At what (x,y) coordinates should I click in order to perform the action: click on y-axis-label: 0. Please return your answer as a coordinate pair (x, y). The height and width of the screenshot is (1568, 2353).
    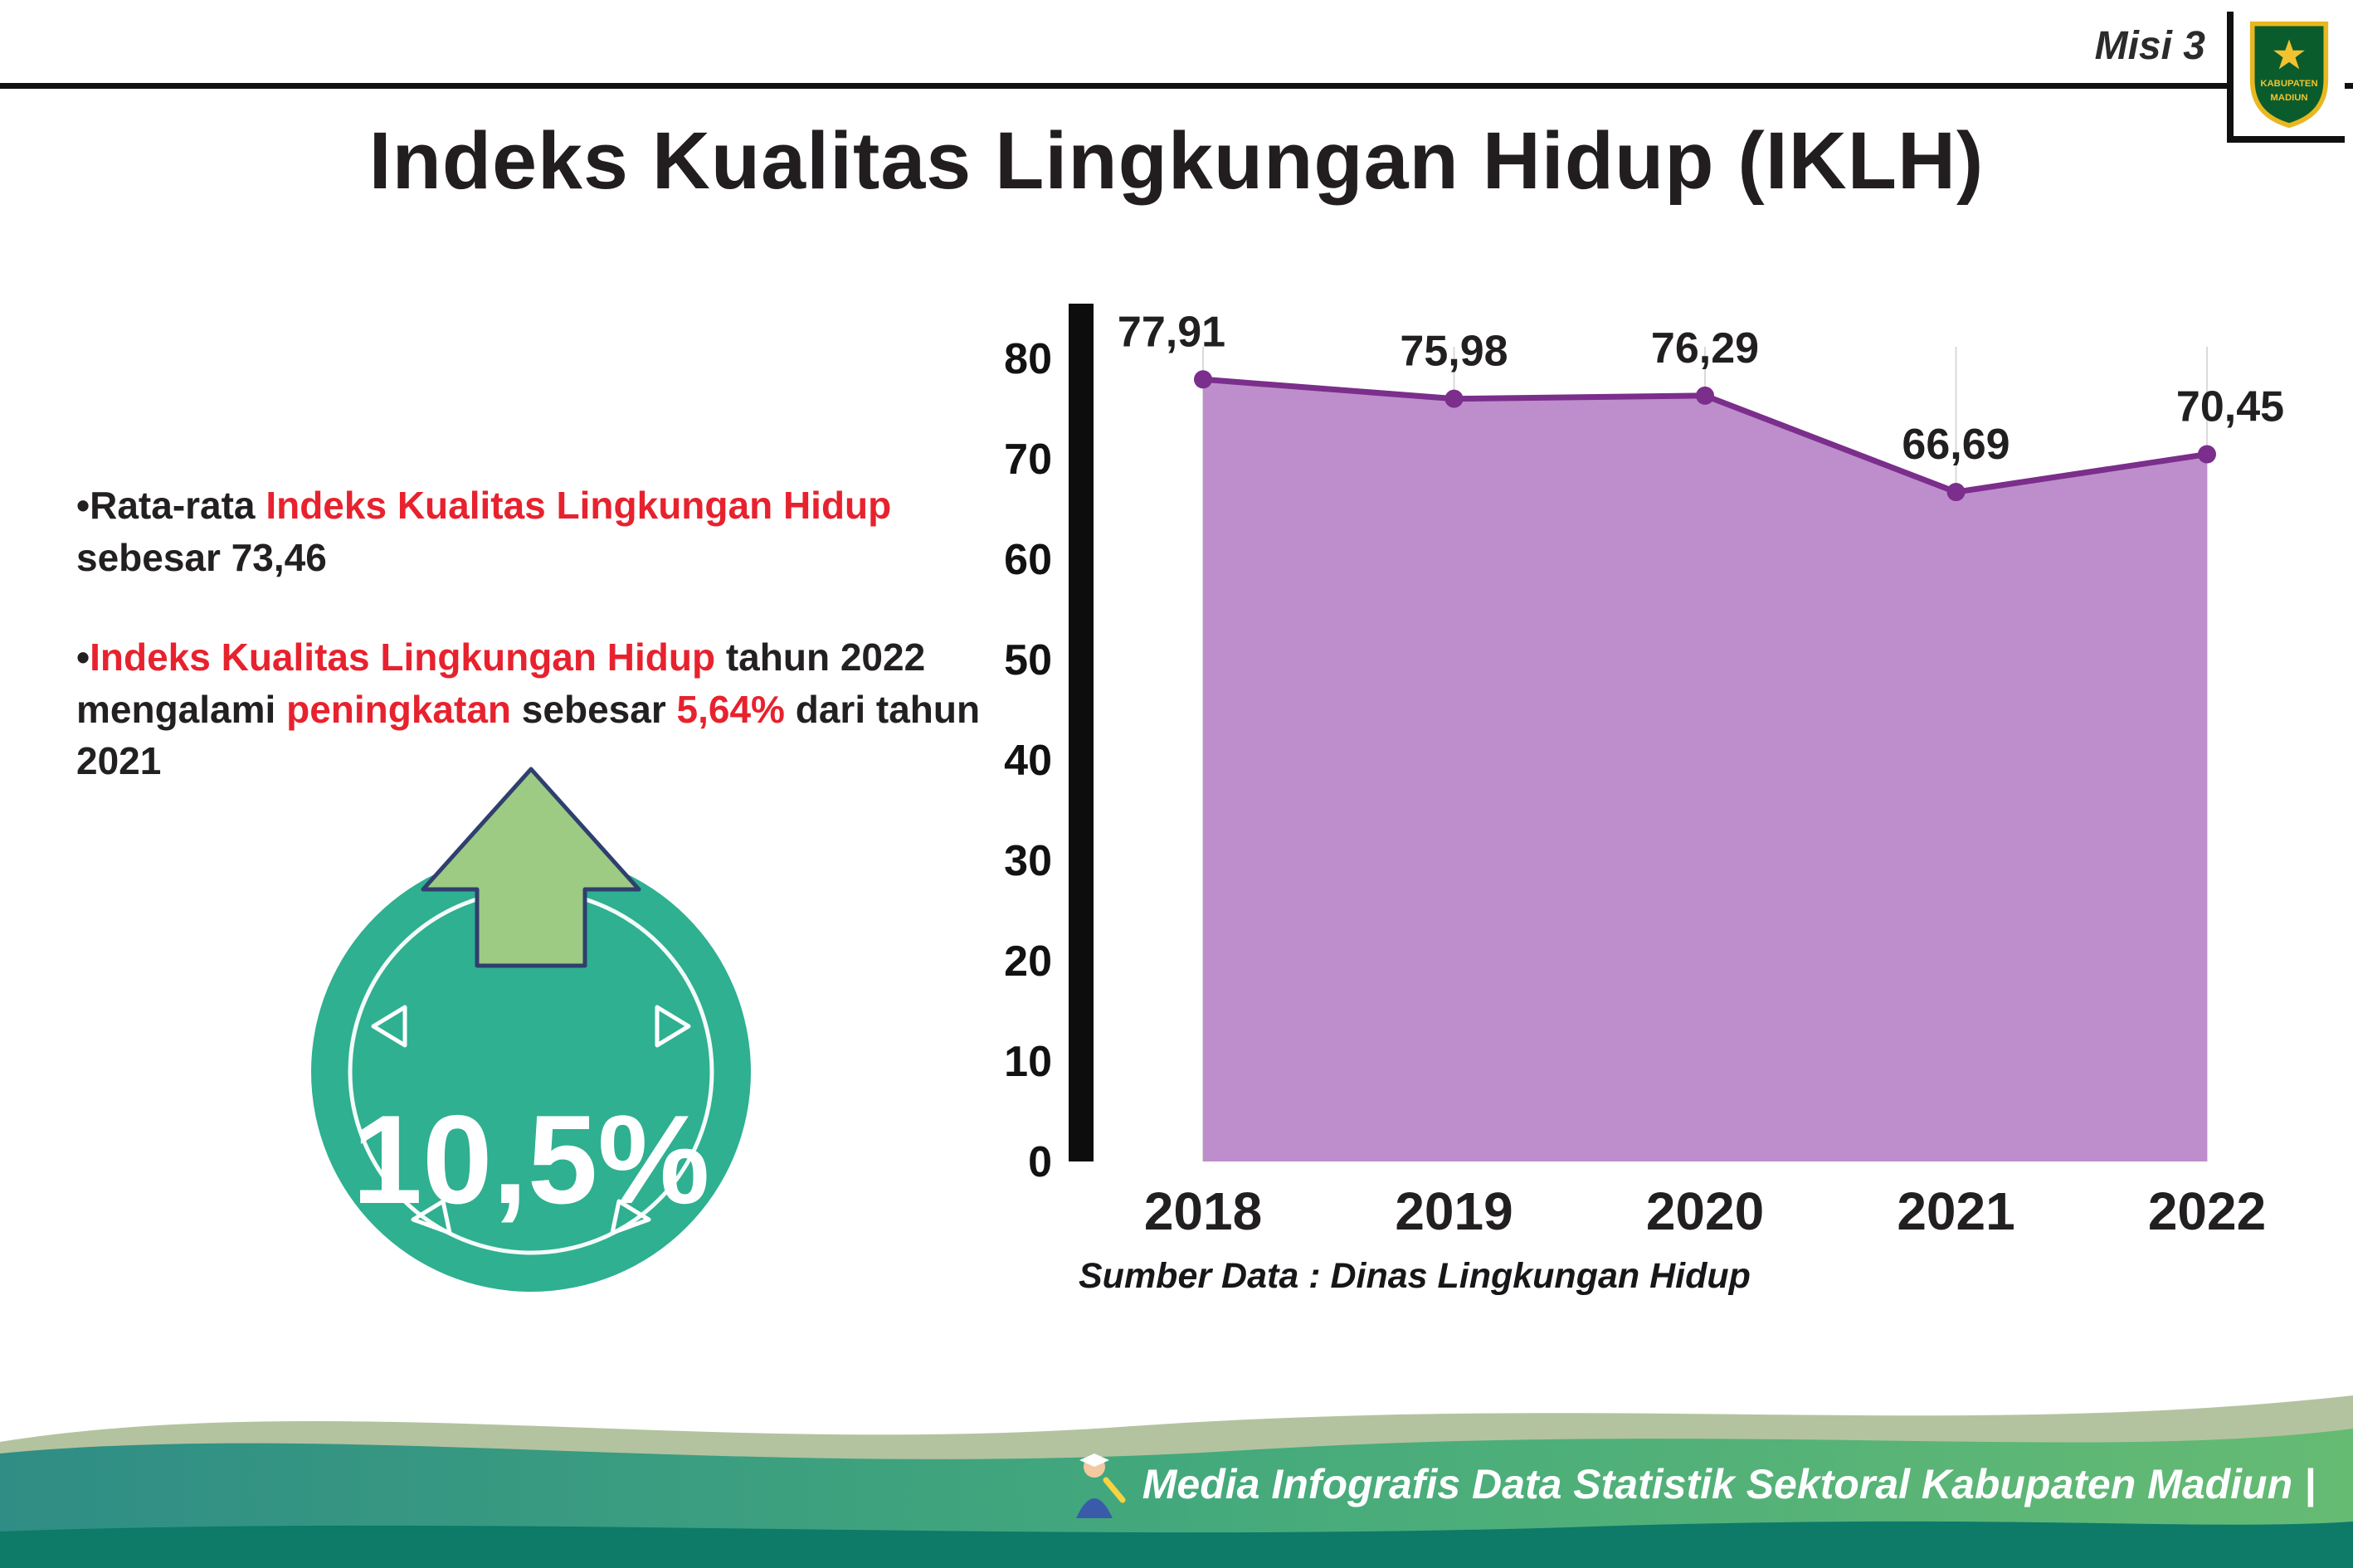
    Looking at the image, I should click on (1040, 1162).